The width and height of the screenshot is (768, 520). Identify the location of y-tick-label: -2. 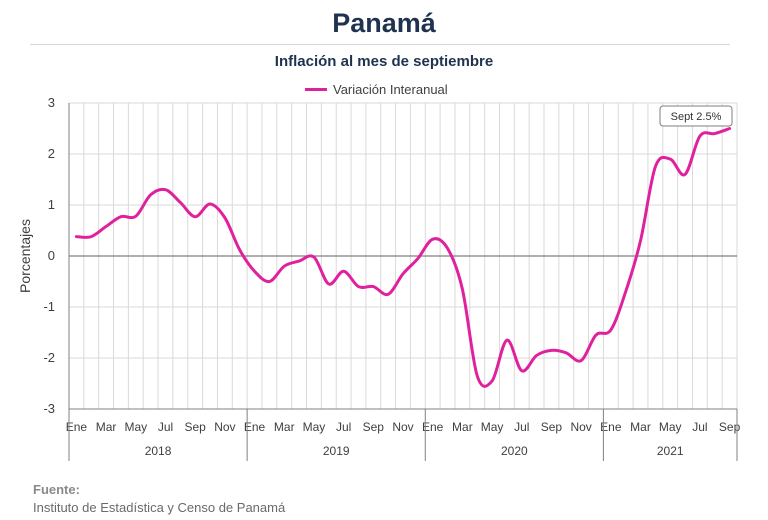
(49, 357).